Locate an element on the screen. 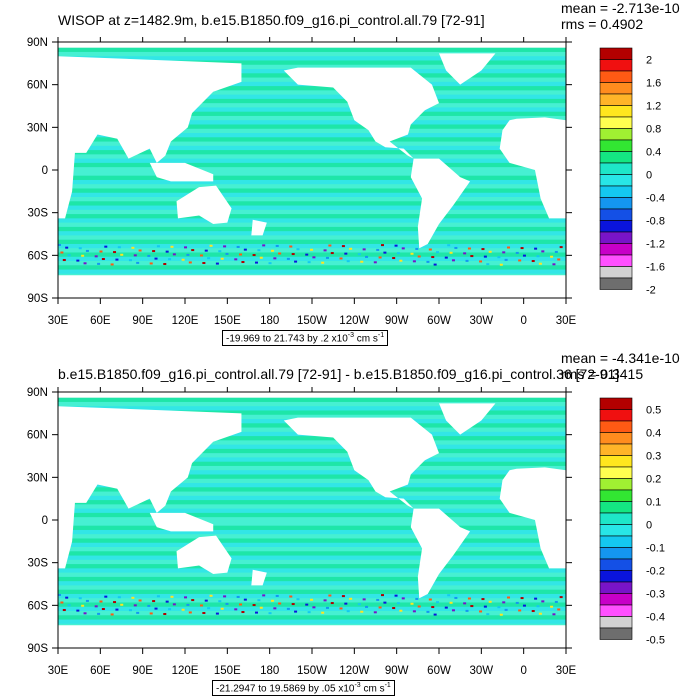 The height and width of the screenshot is (700, 700). lat-tick-label: 90S is located at coordinates (38, 649).